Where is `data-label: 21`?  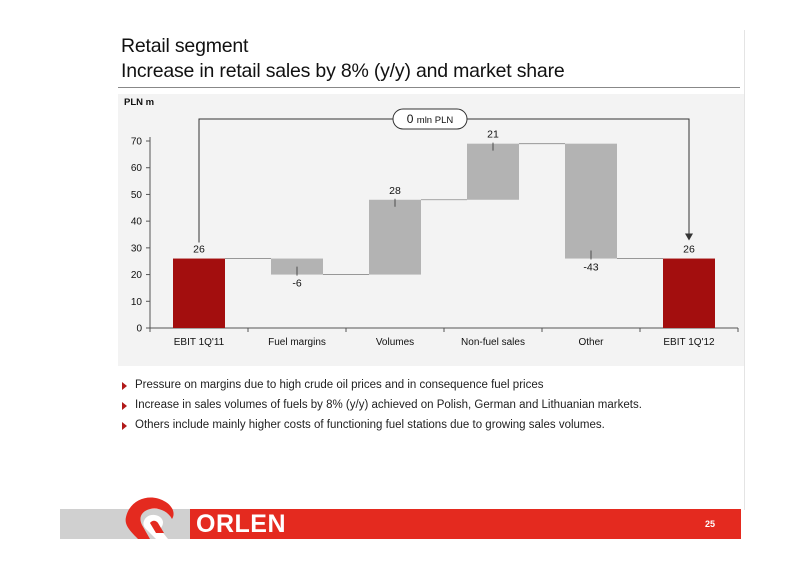 data-label: 21 is located at coordinates (493, 135).